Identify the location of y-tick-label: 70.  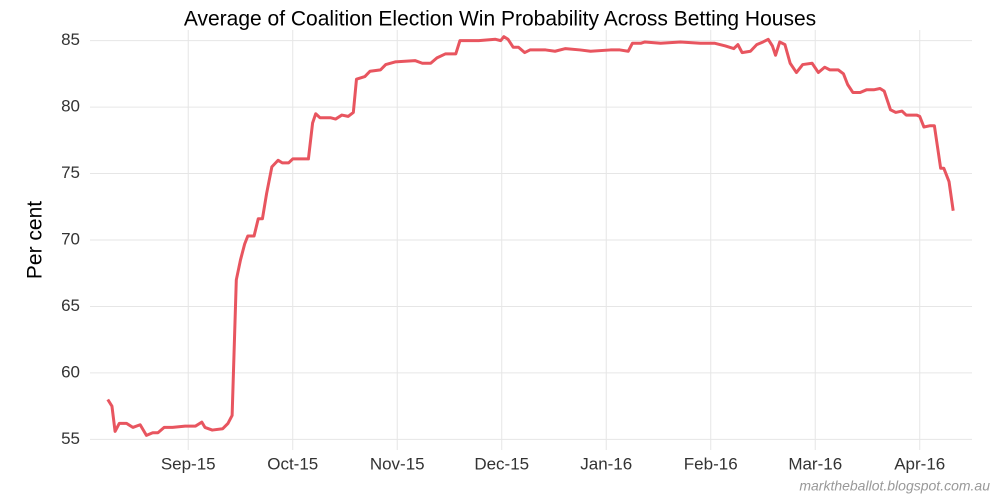
(70, 238).